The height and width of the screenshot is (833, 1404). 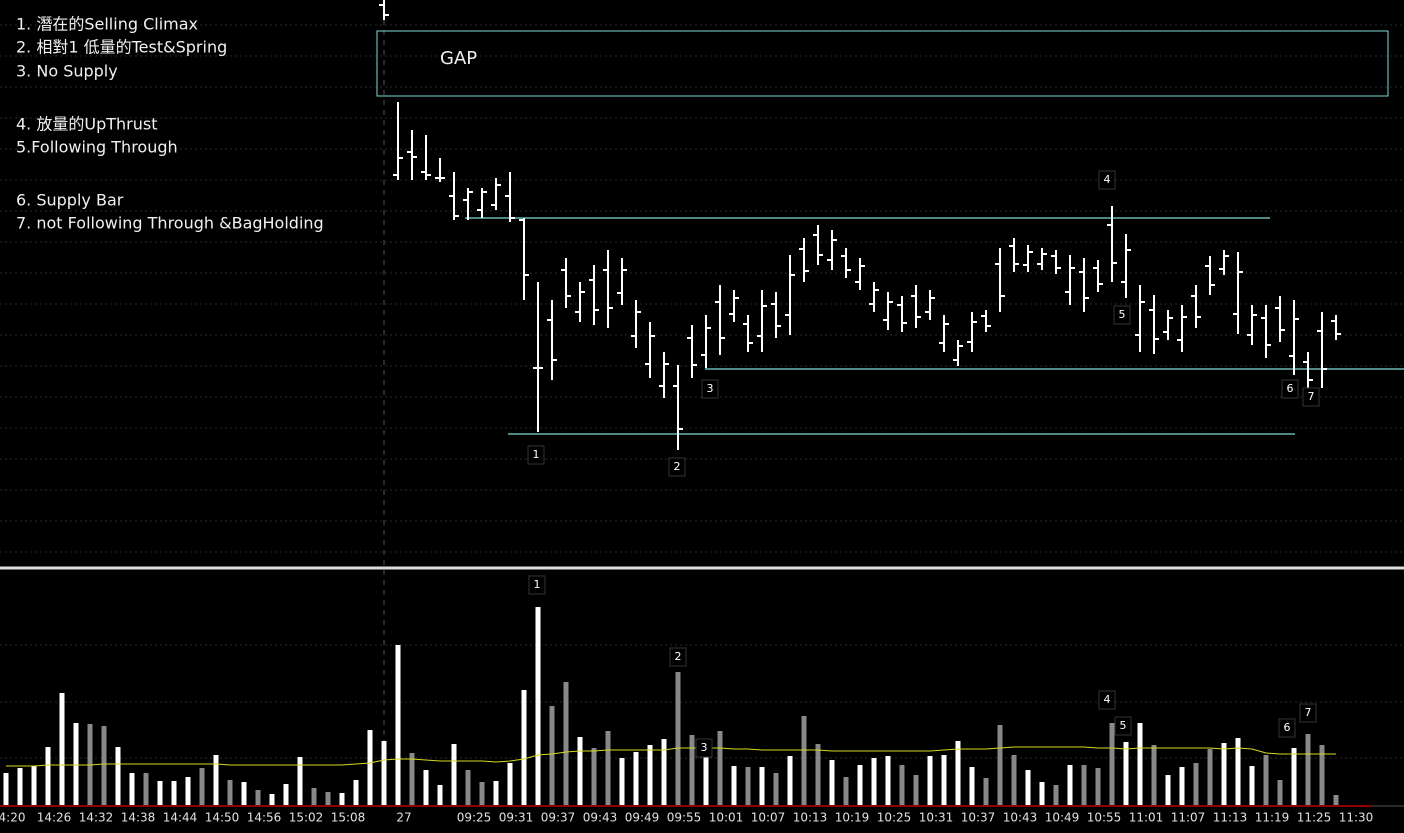 I want to click on x-tick-label: 09:43, so click(x=600, y=818).